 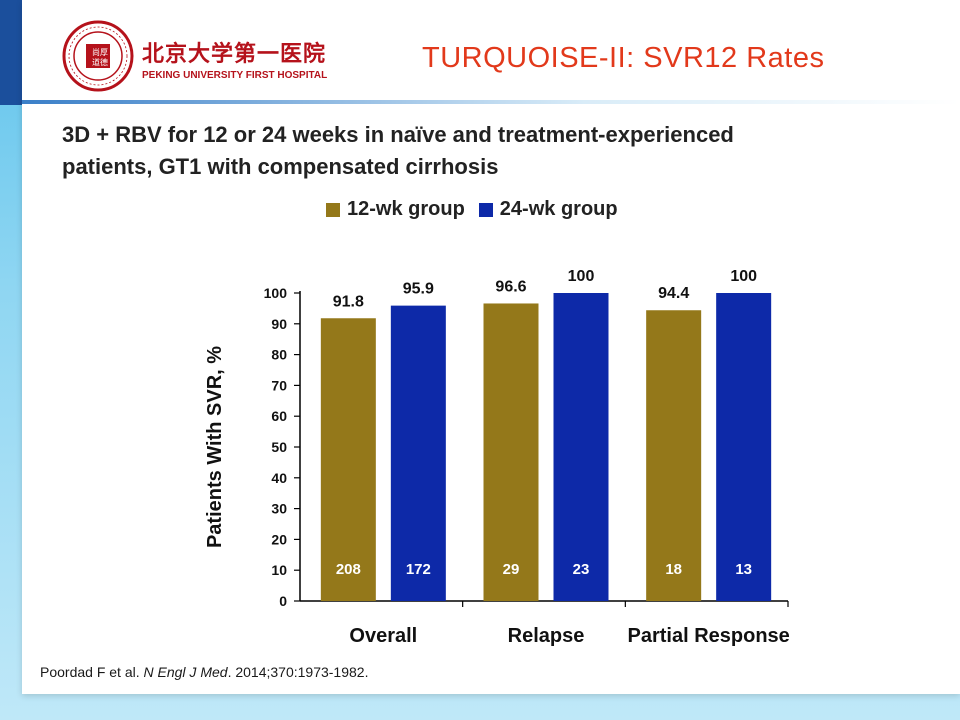 I want to click on subtitle-line-2: patients, GT1 with compensated cirrhosis, so click(x=280, y=166).